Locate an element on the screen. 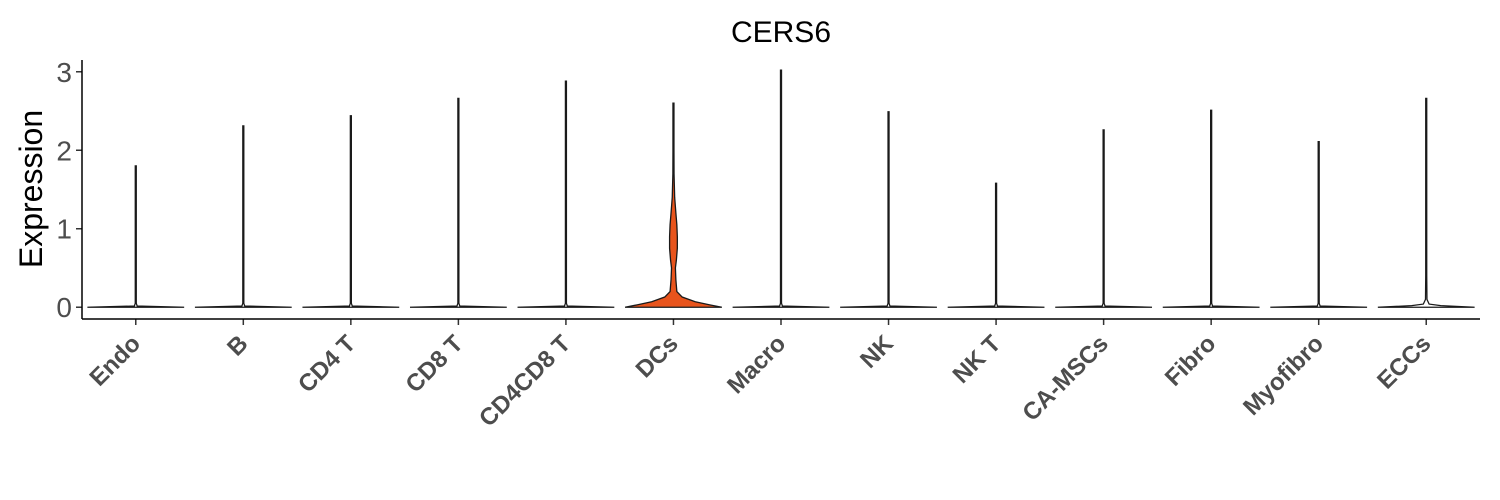 The image size is (1500, 500). y-tick-label: 1 is located at coordinates (64, 229).